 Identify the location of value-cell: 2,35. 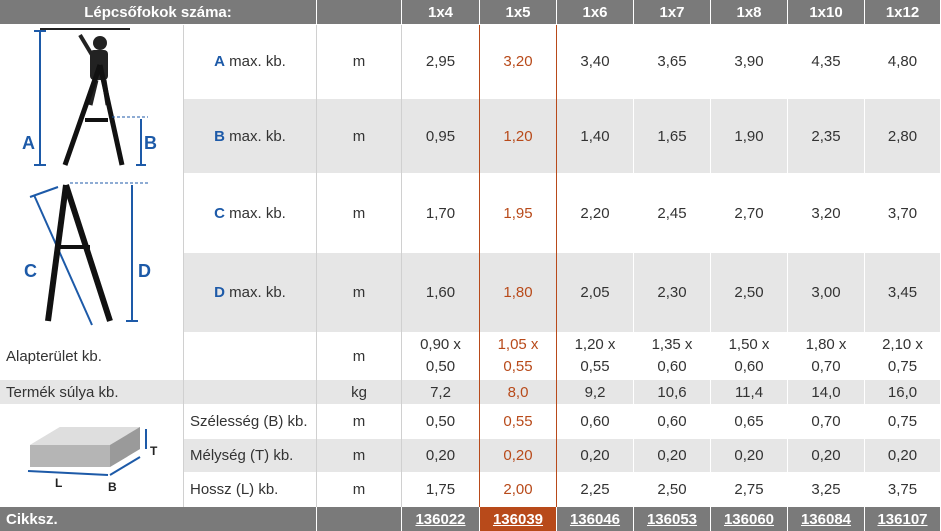
(826, 136).